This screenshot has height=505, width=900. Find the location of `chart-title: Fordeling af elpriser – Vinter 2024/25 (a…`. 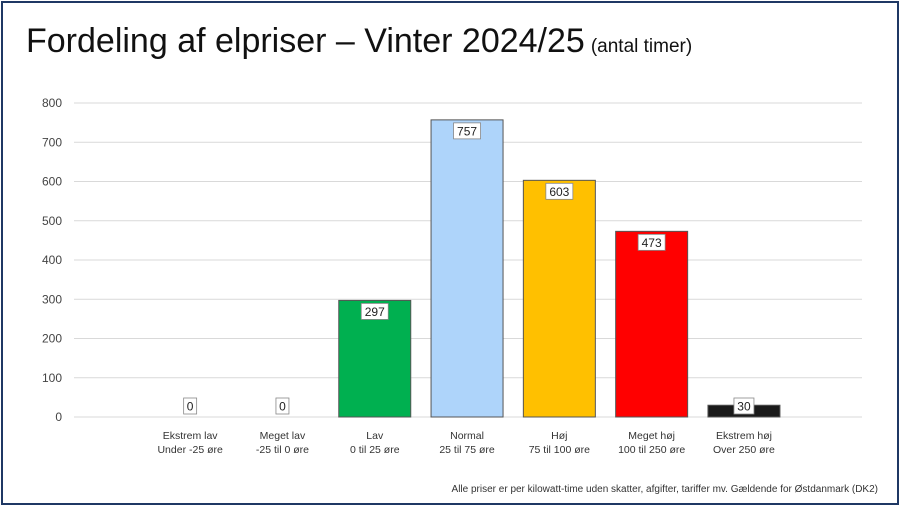

chart-title: Fordeling af elpriser – Vinter 2024/25 (a… is located at coordinates (359, 41).